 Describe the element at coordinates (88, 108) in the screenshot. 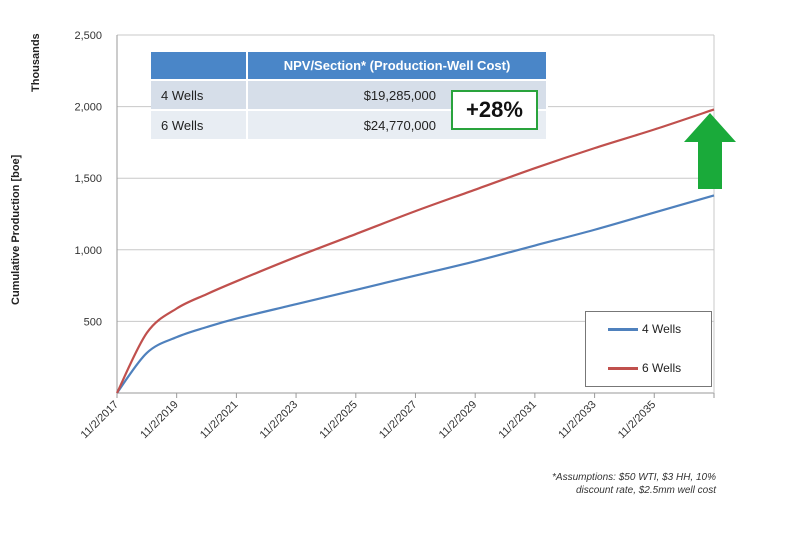

I see `y-tick-label: 2,000` at that location.